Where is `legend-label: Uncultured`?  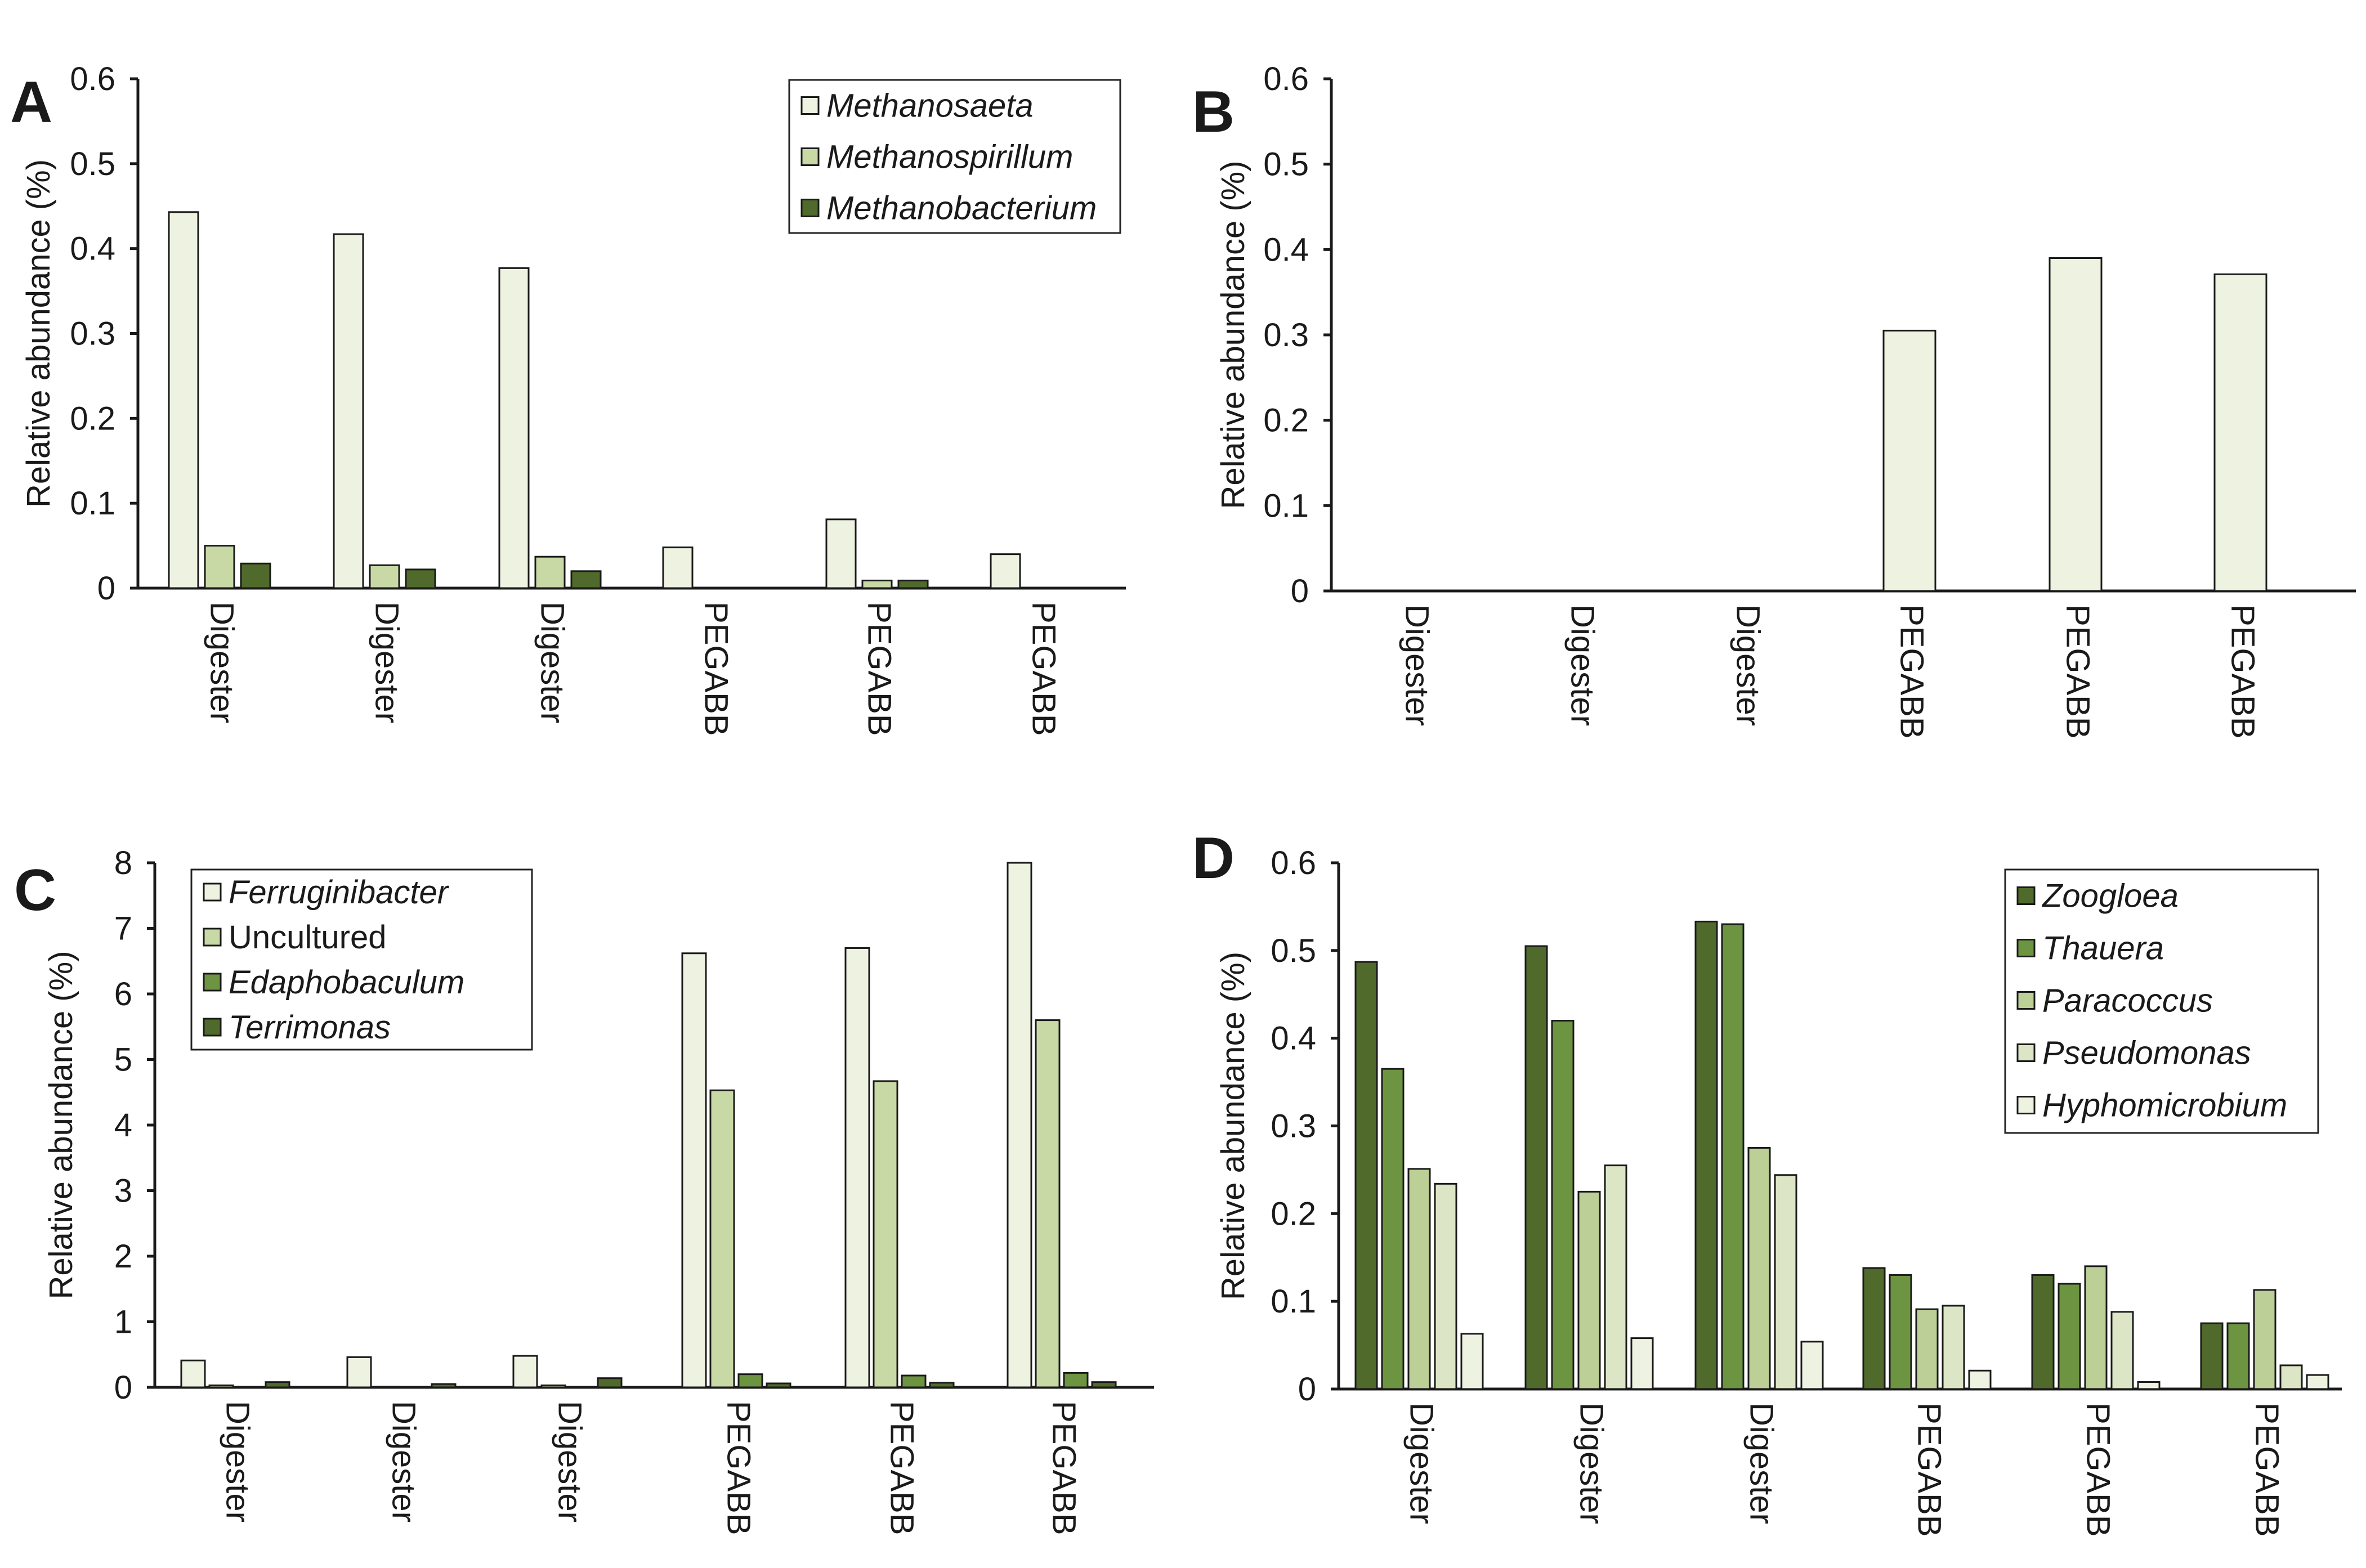
legend-label: Uncultured is located at coordinates (307, 937).